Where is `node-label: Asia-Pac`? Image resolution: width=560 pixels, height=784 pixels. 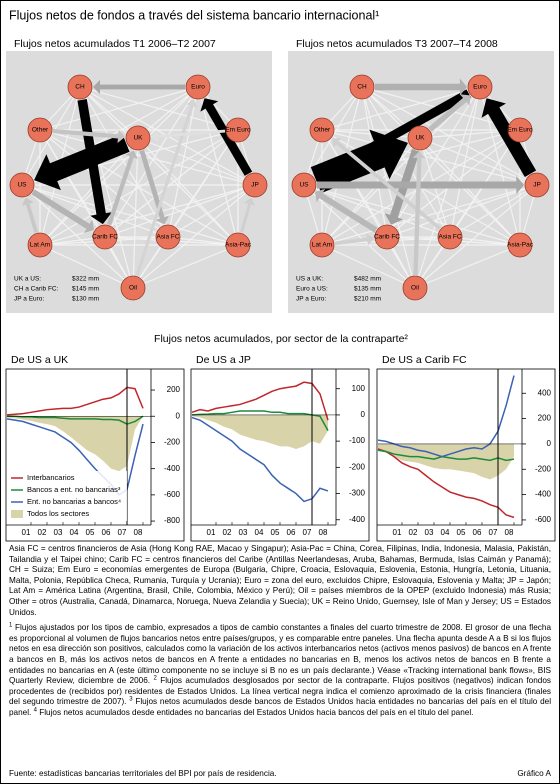
node-label: Asia-Pac is located at coordinates (520, 245).